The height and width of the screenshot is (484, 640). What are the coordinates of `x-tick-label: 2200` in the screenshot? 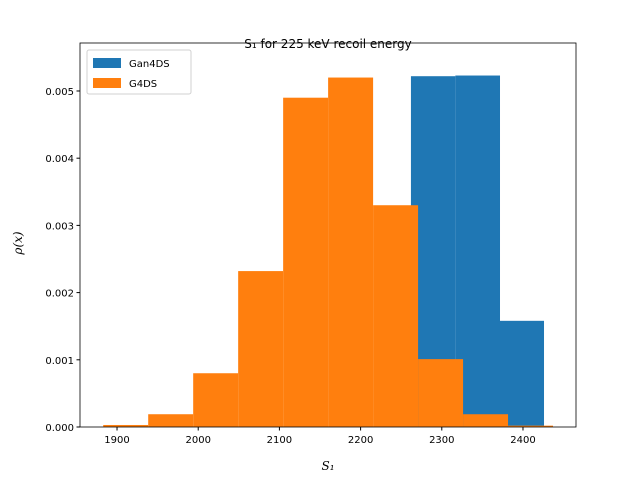 It's located at (360, 440).